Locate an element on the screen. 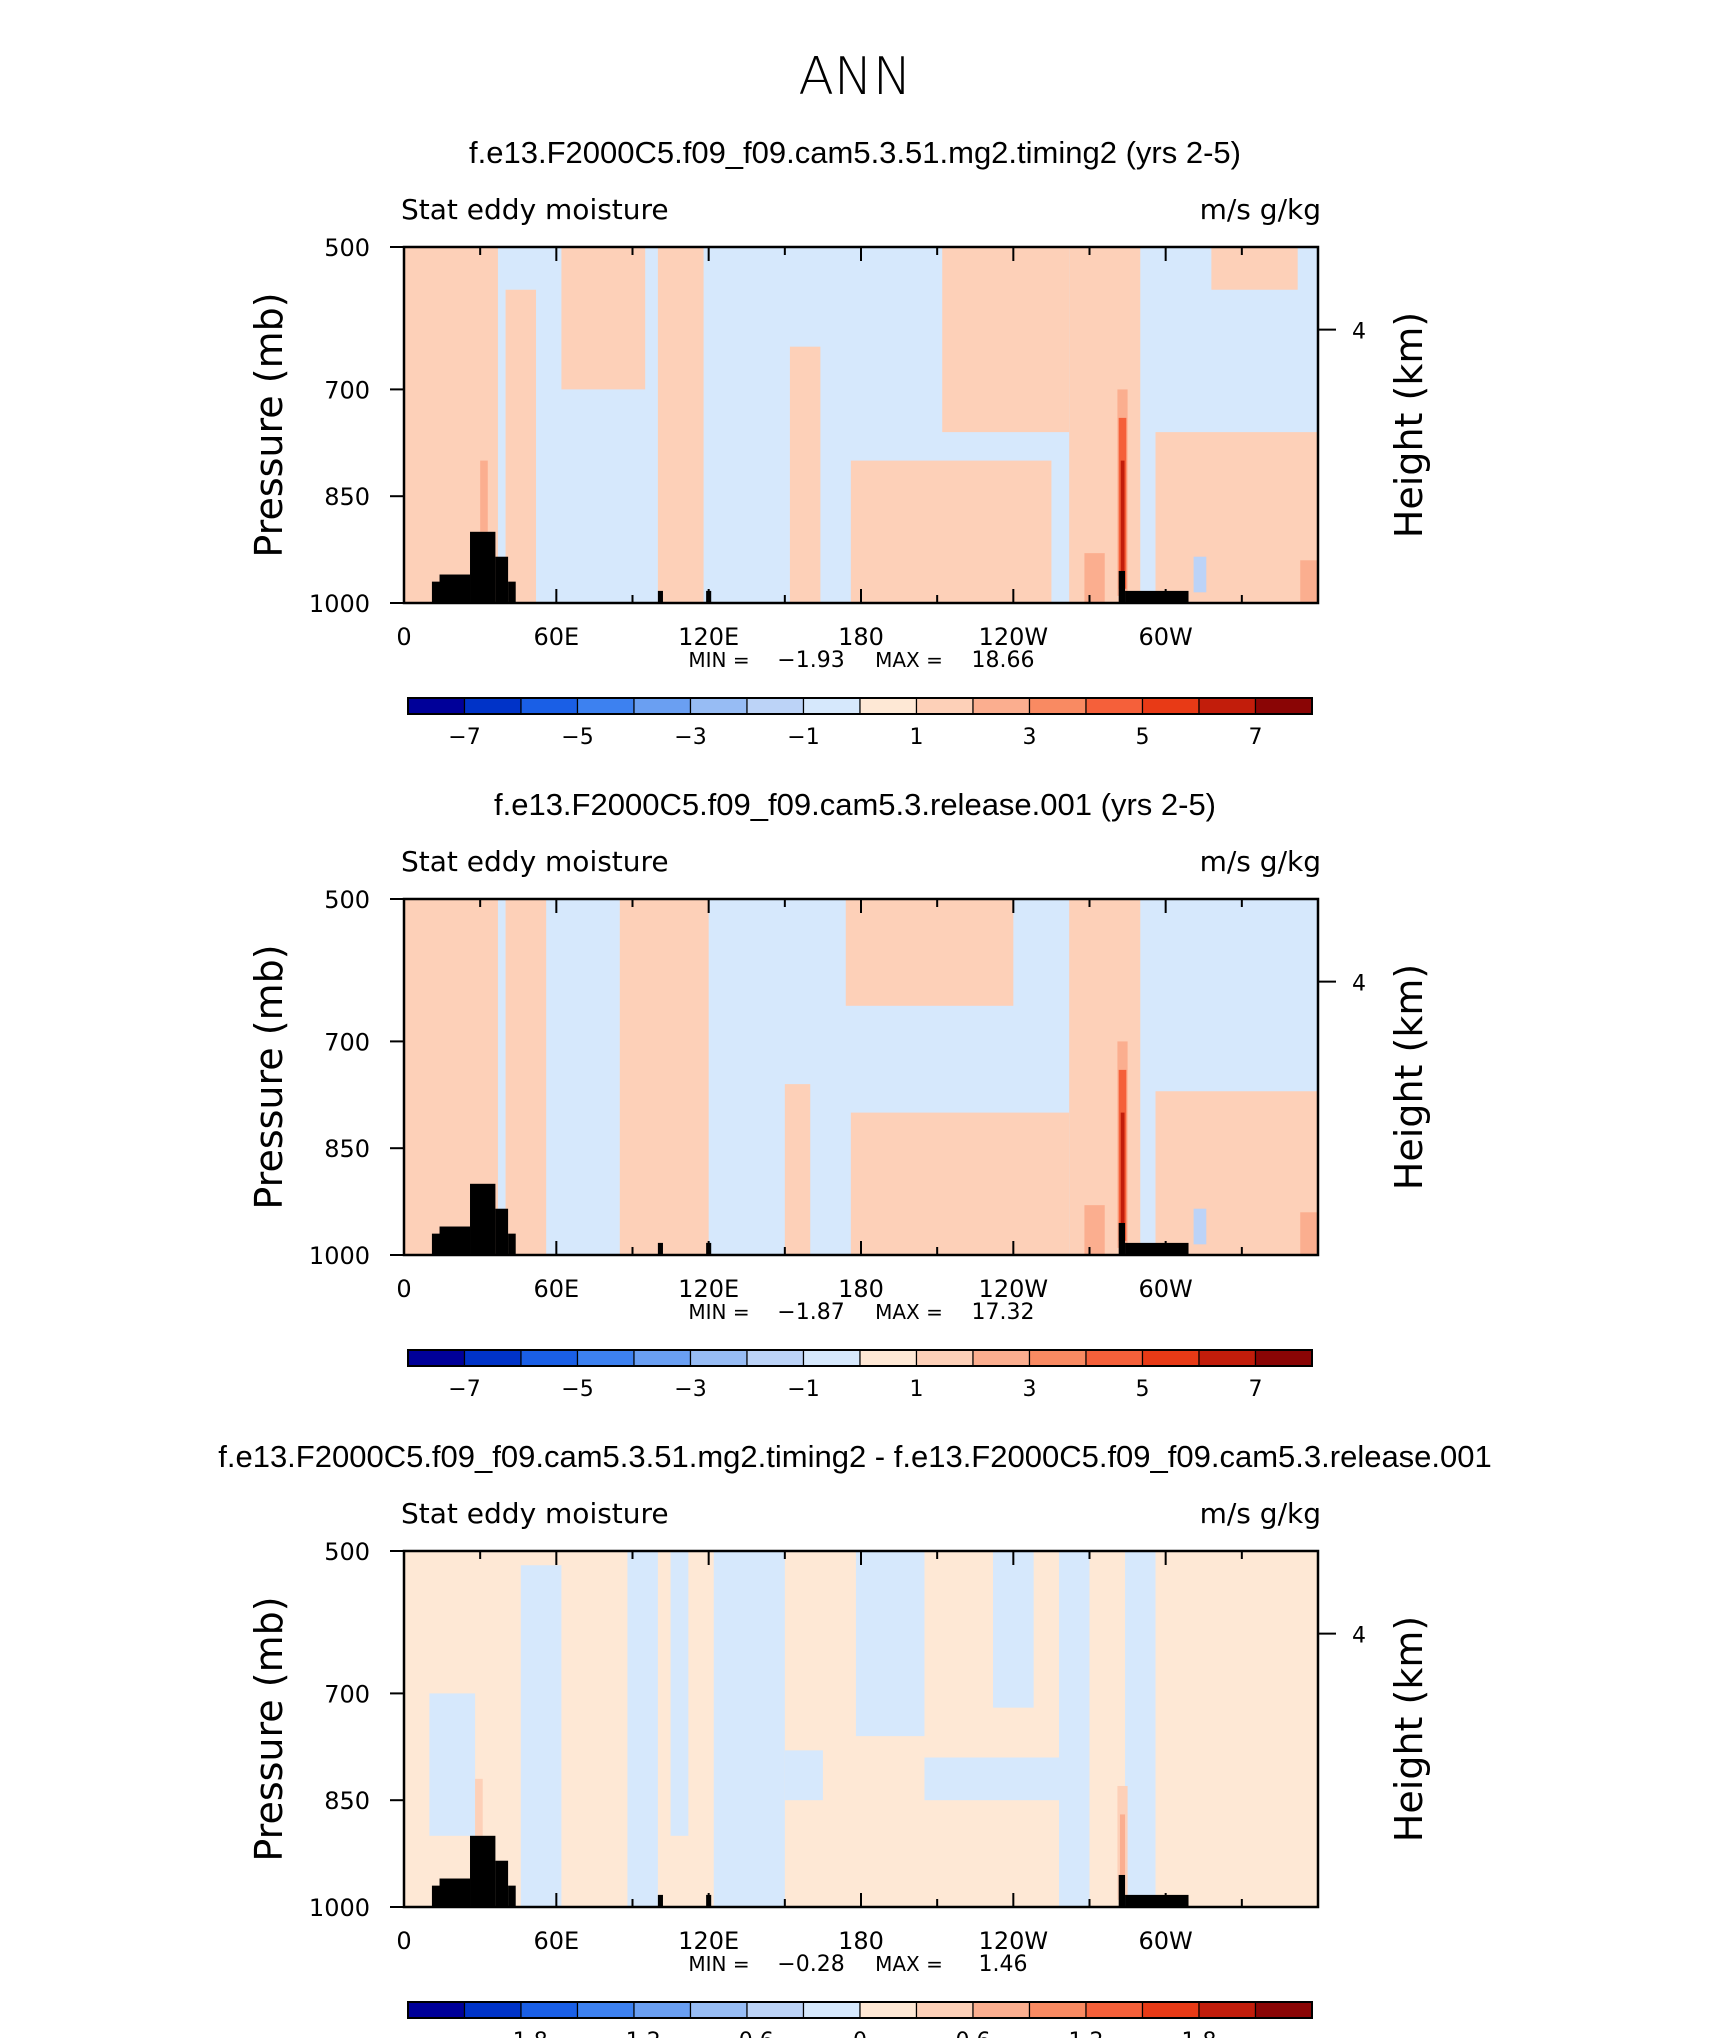 The height and width of the screenshot is (2038, 1710). colorbar-label: −1 is located at coordinates (803, 737).